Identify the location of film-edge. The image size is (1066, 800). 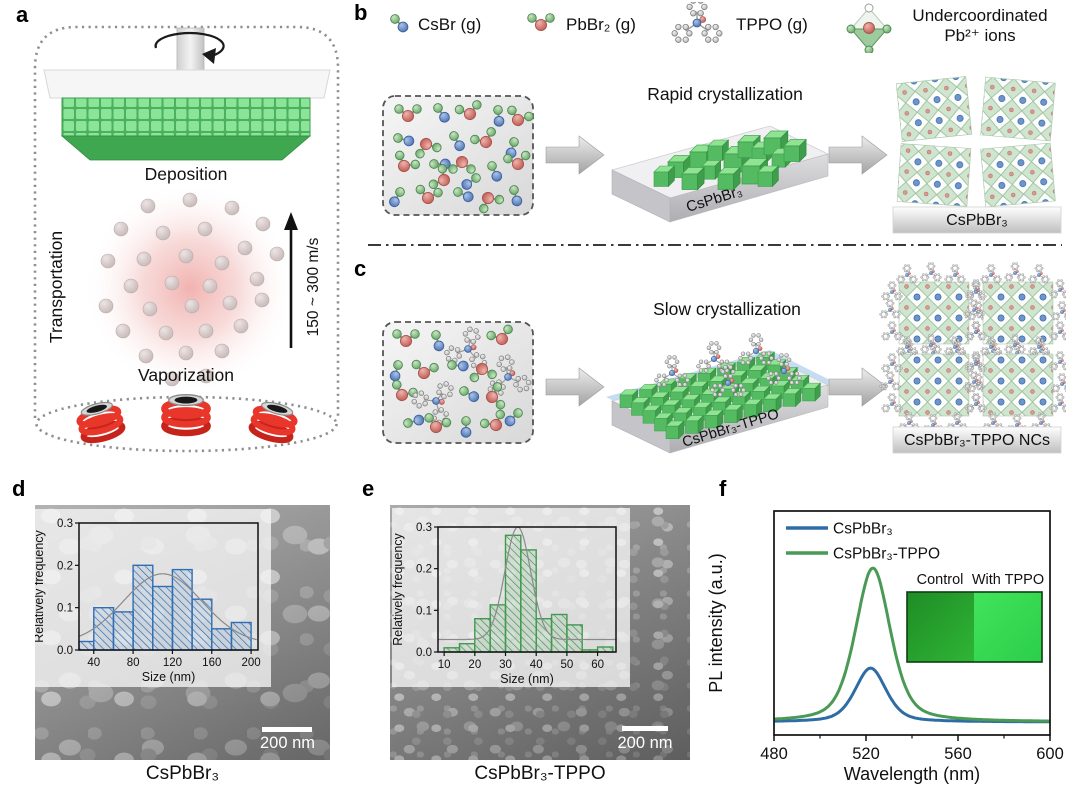
(186, 148).